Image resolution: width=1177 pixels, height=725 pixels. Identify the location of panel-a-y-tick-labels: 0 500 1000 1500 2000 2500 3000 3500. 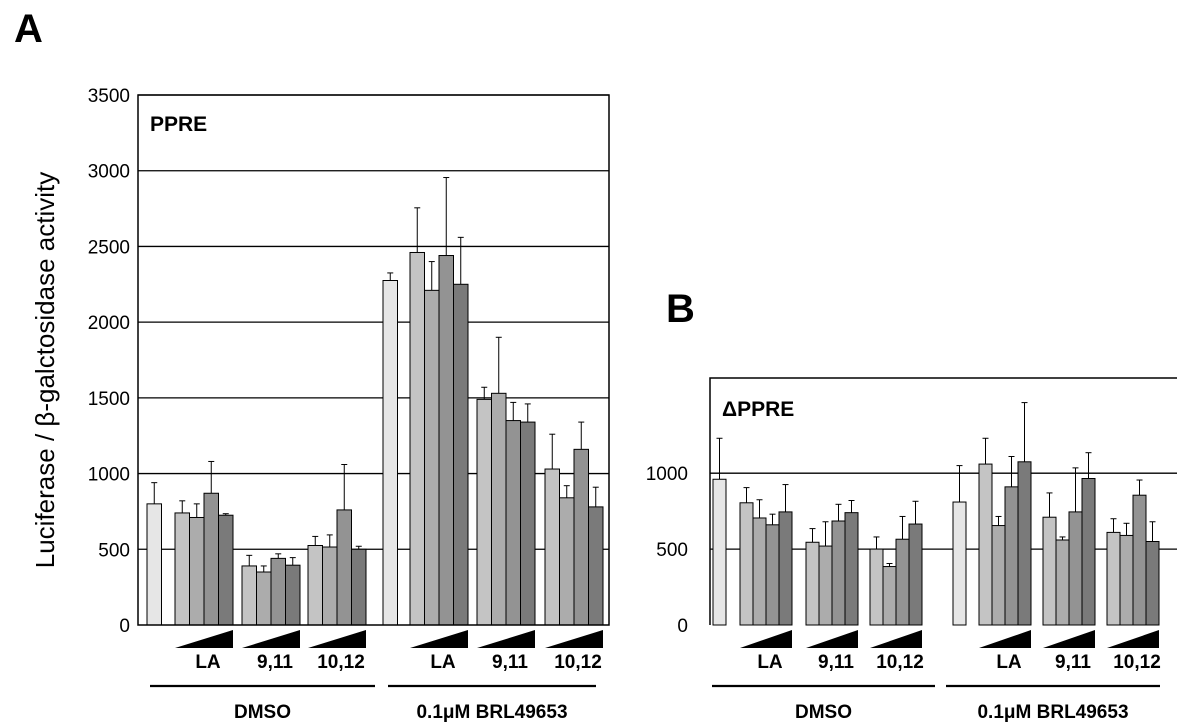
(109, 361).